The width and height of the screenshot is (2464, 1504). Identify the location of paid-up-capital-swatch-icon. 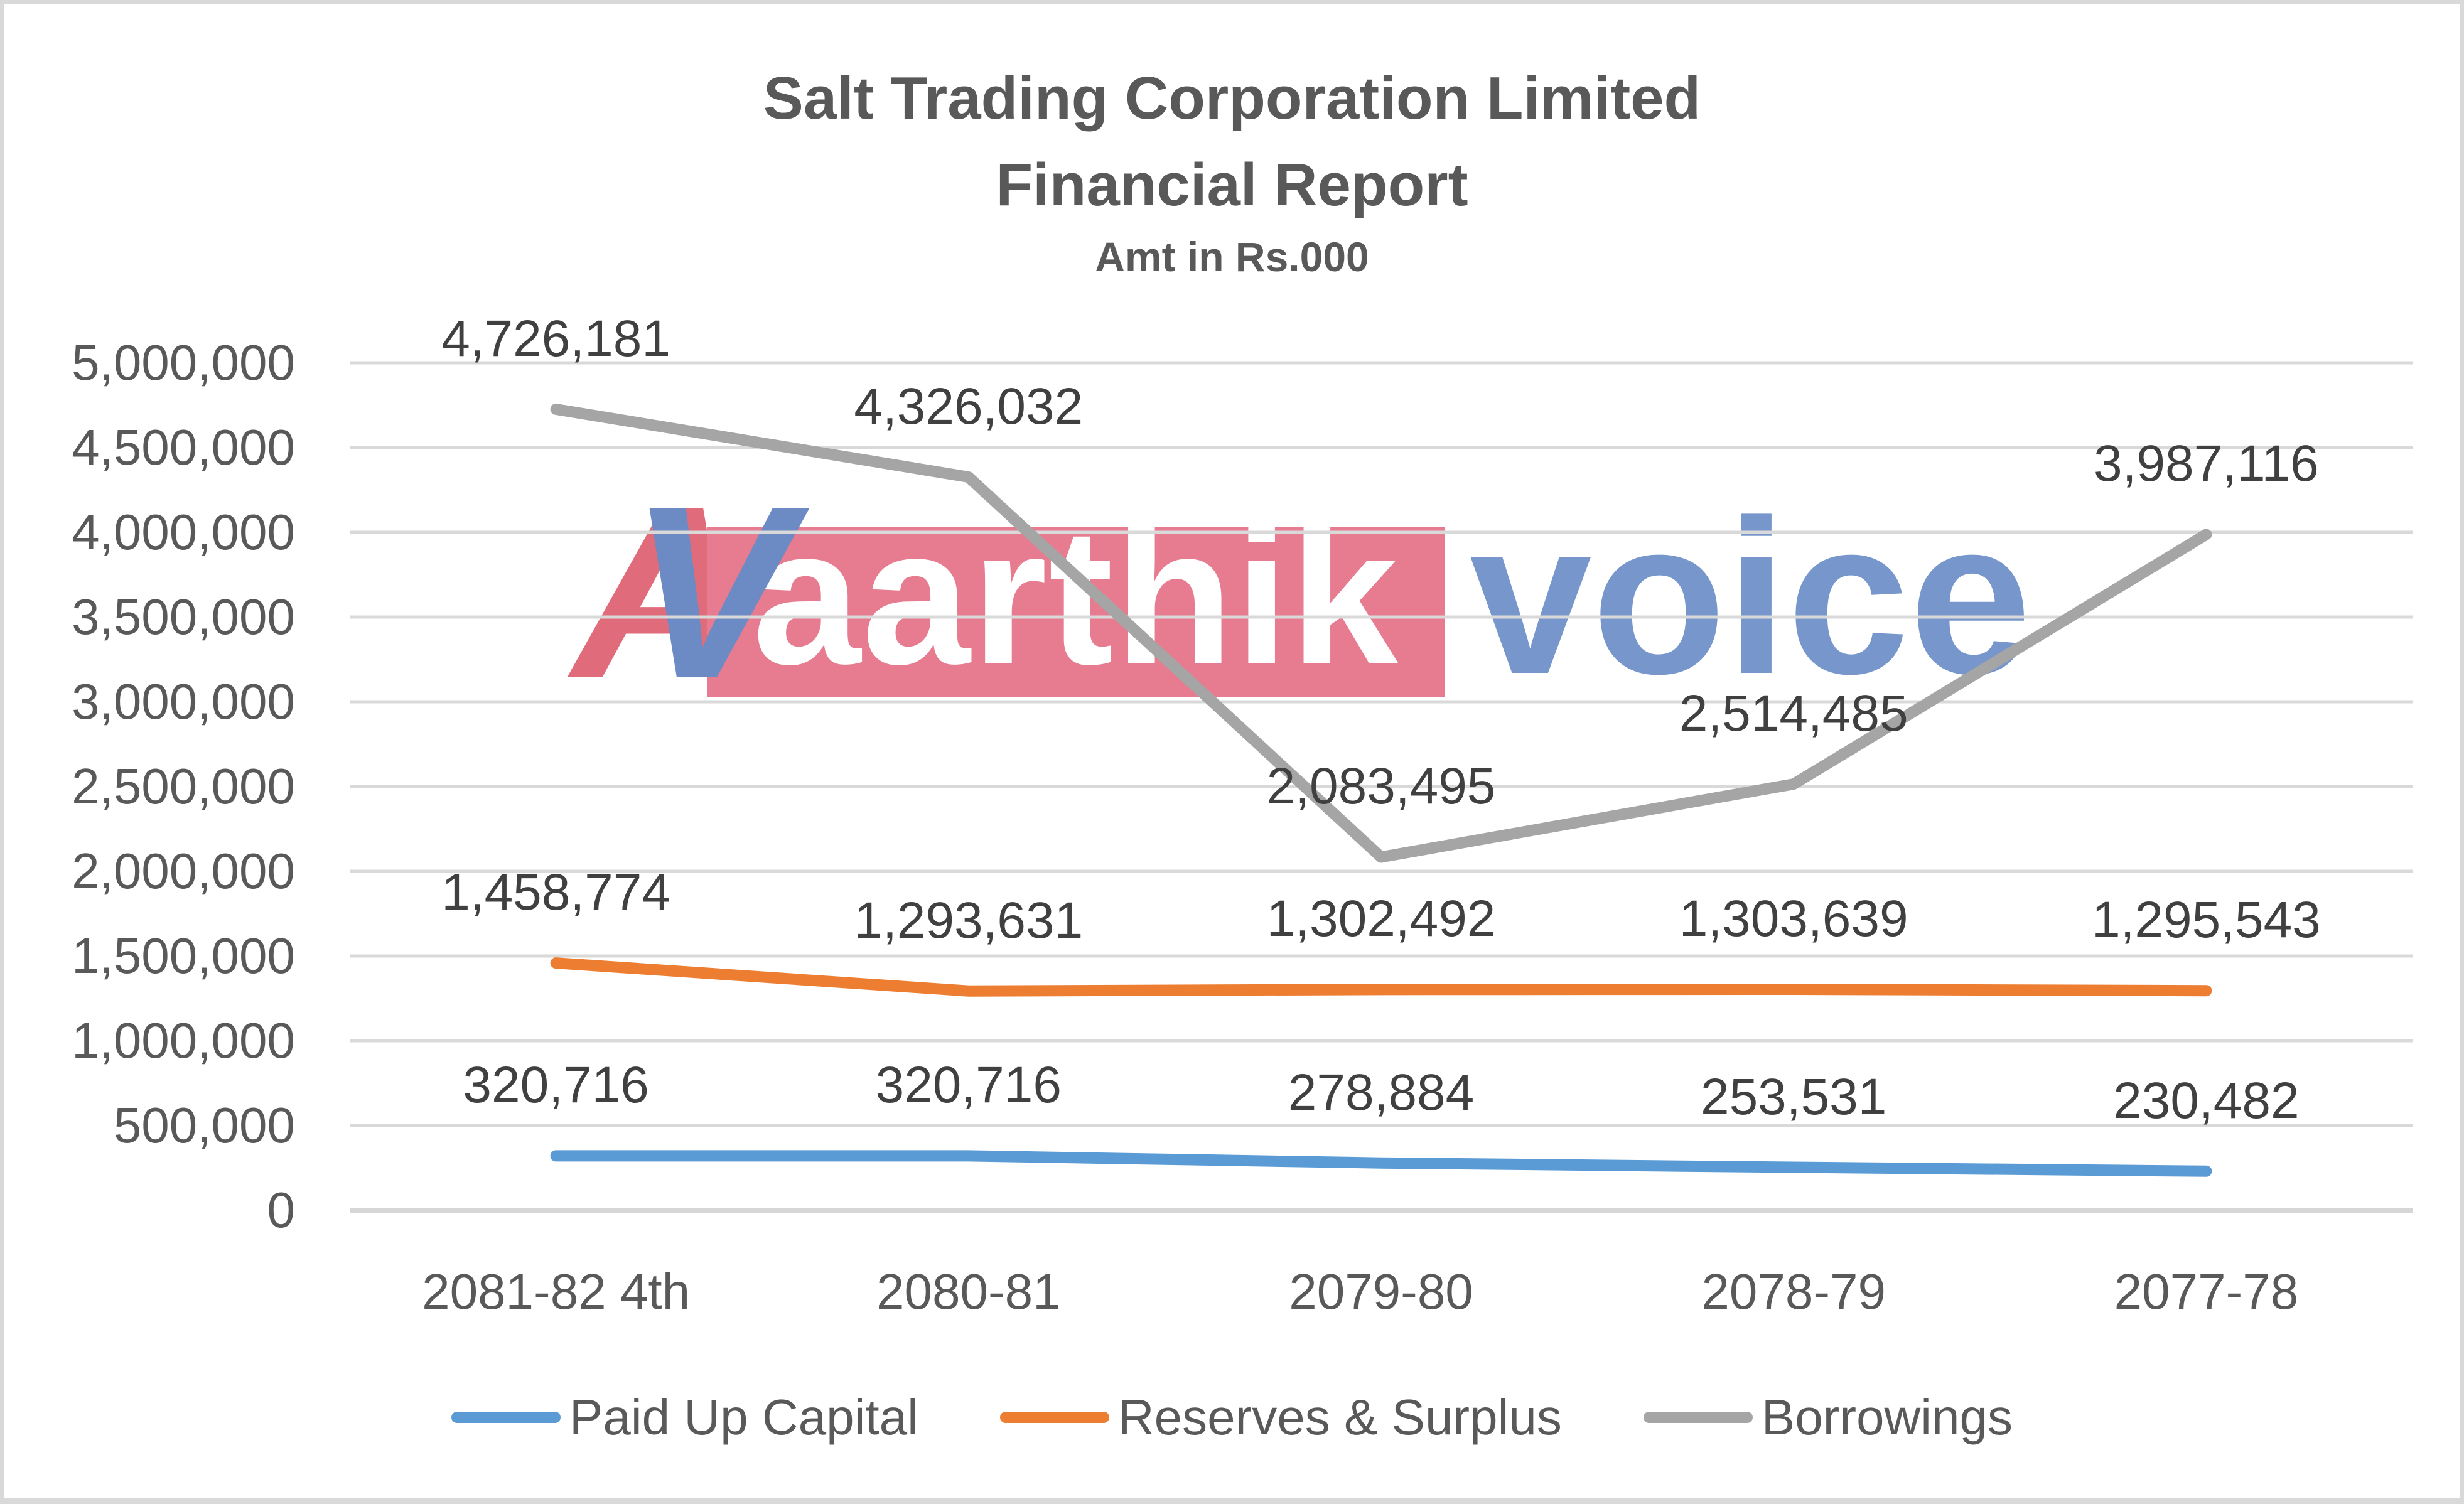
(506, 1418).